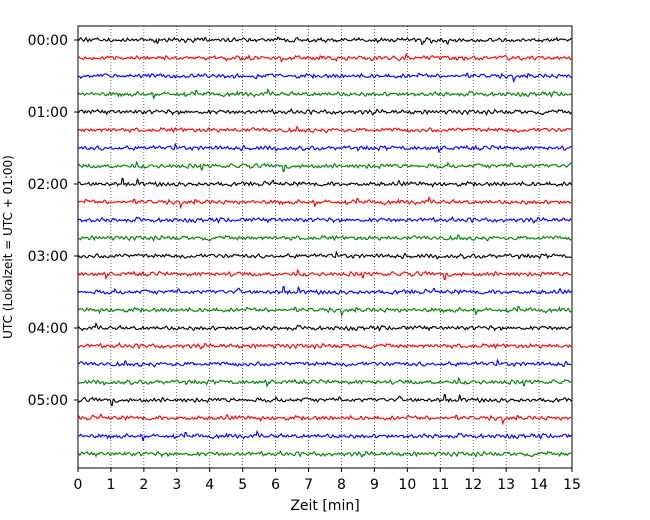 This screenshot has width=650, height=520. Describe the element at coordinates (506, 485) in the screenshot. I see `x-tick-label: 13` at that location.